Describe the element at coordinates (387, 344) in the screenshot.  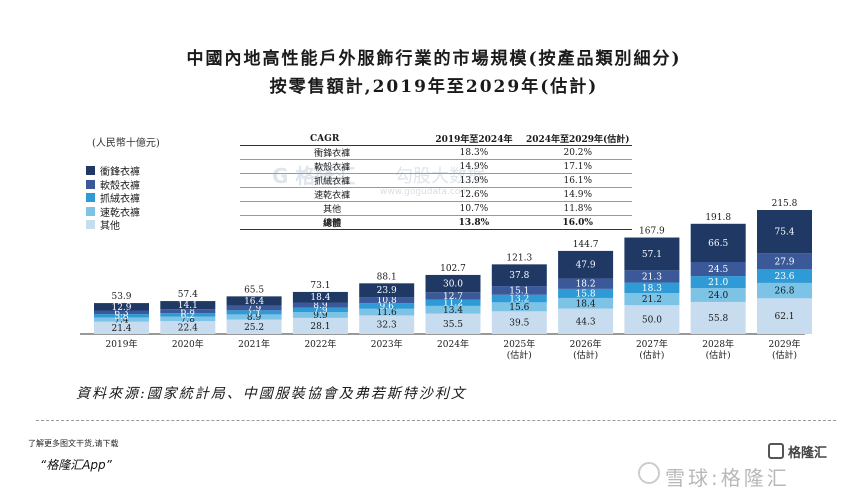
I see `x-tick-label: 2023年` at that location.